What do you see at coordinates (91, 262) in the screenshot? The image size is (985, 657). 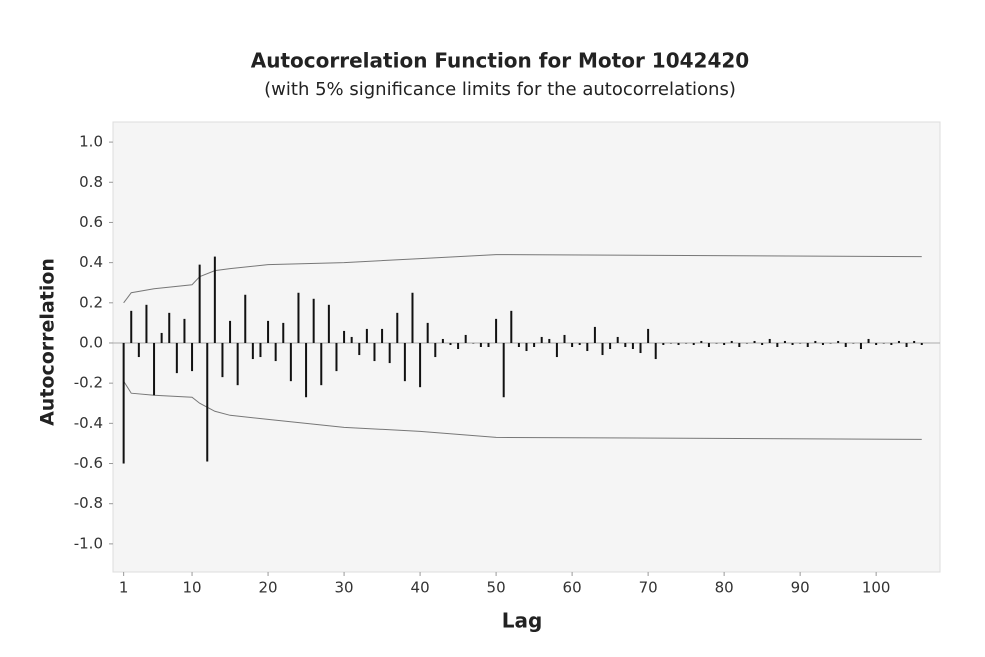 I see `y-tick-label: 0.4` at bounding box center [91, 262].